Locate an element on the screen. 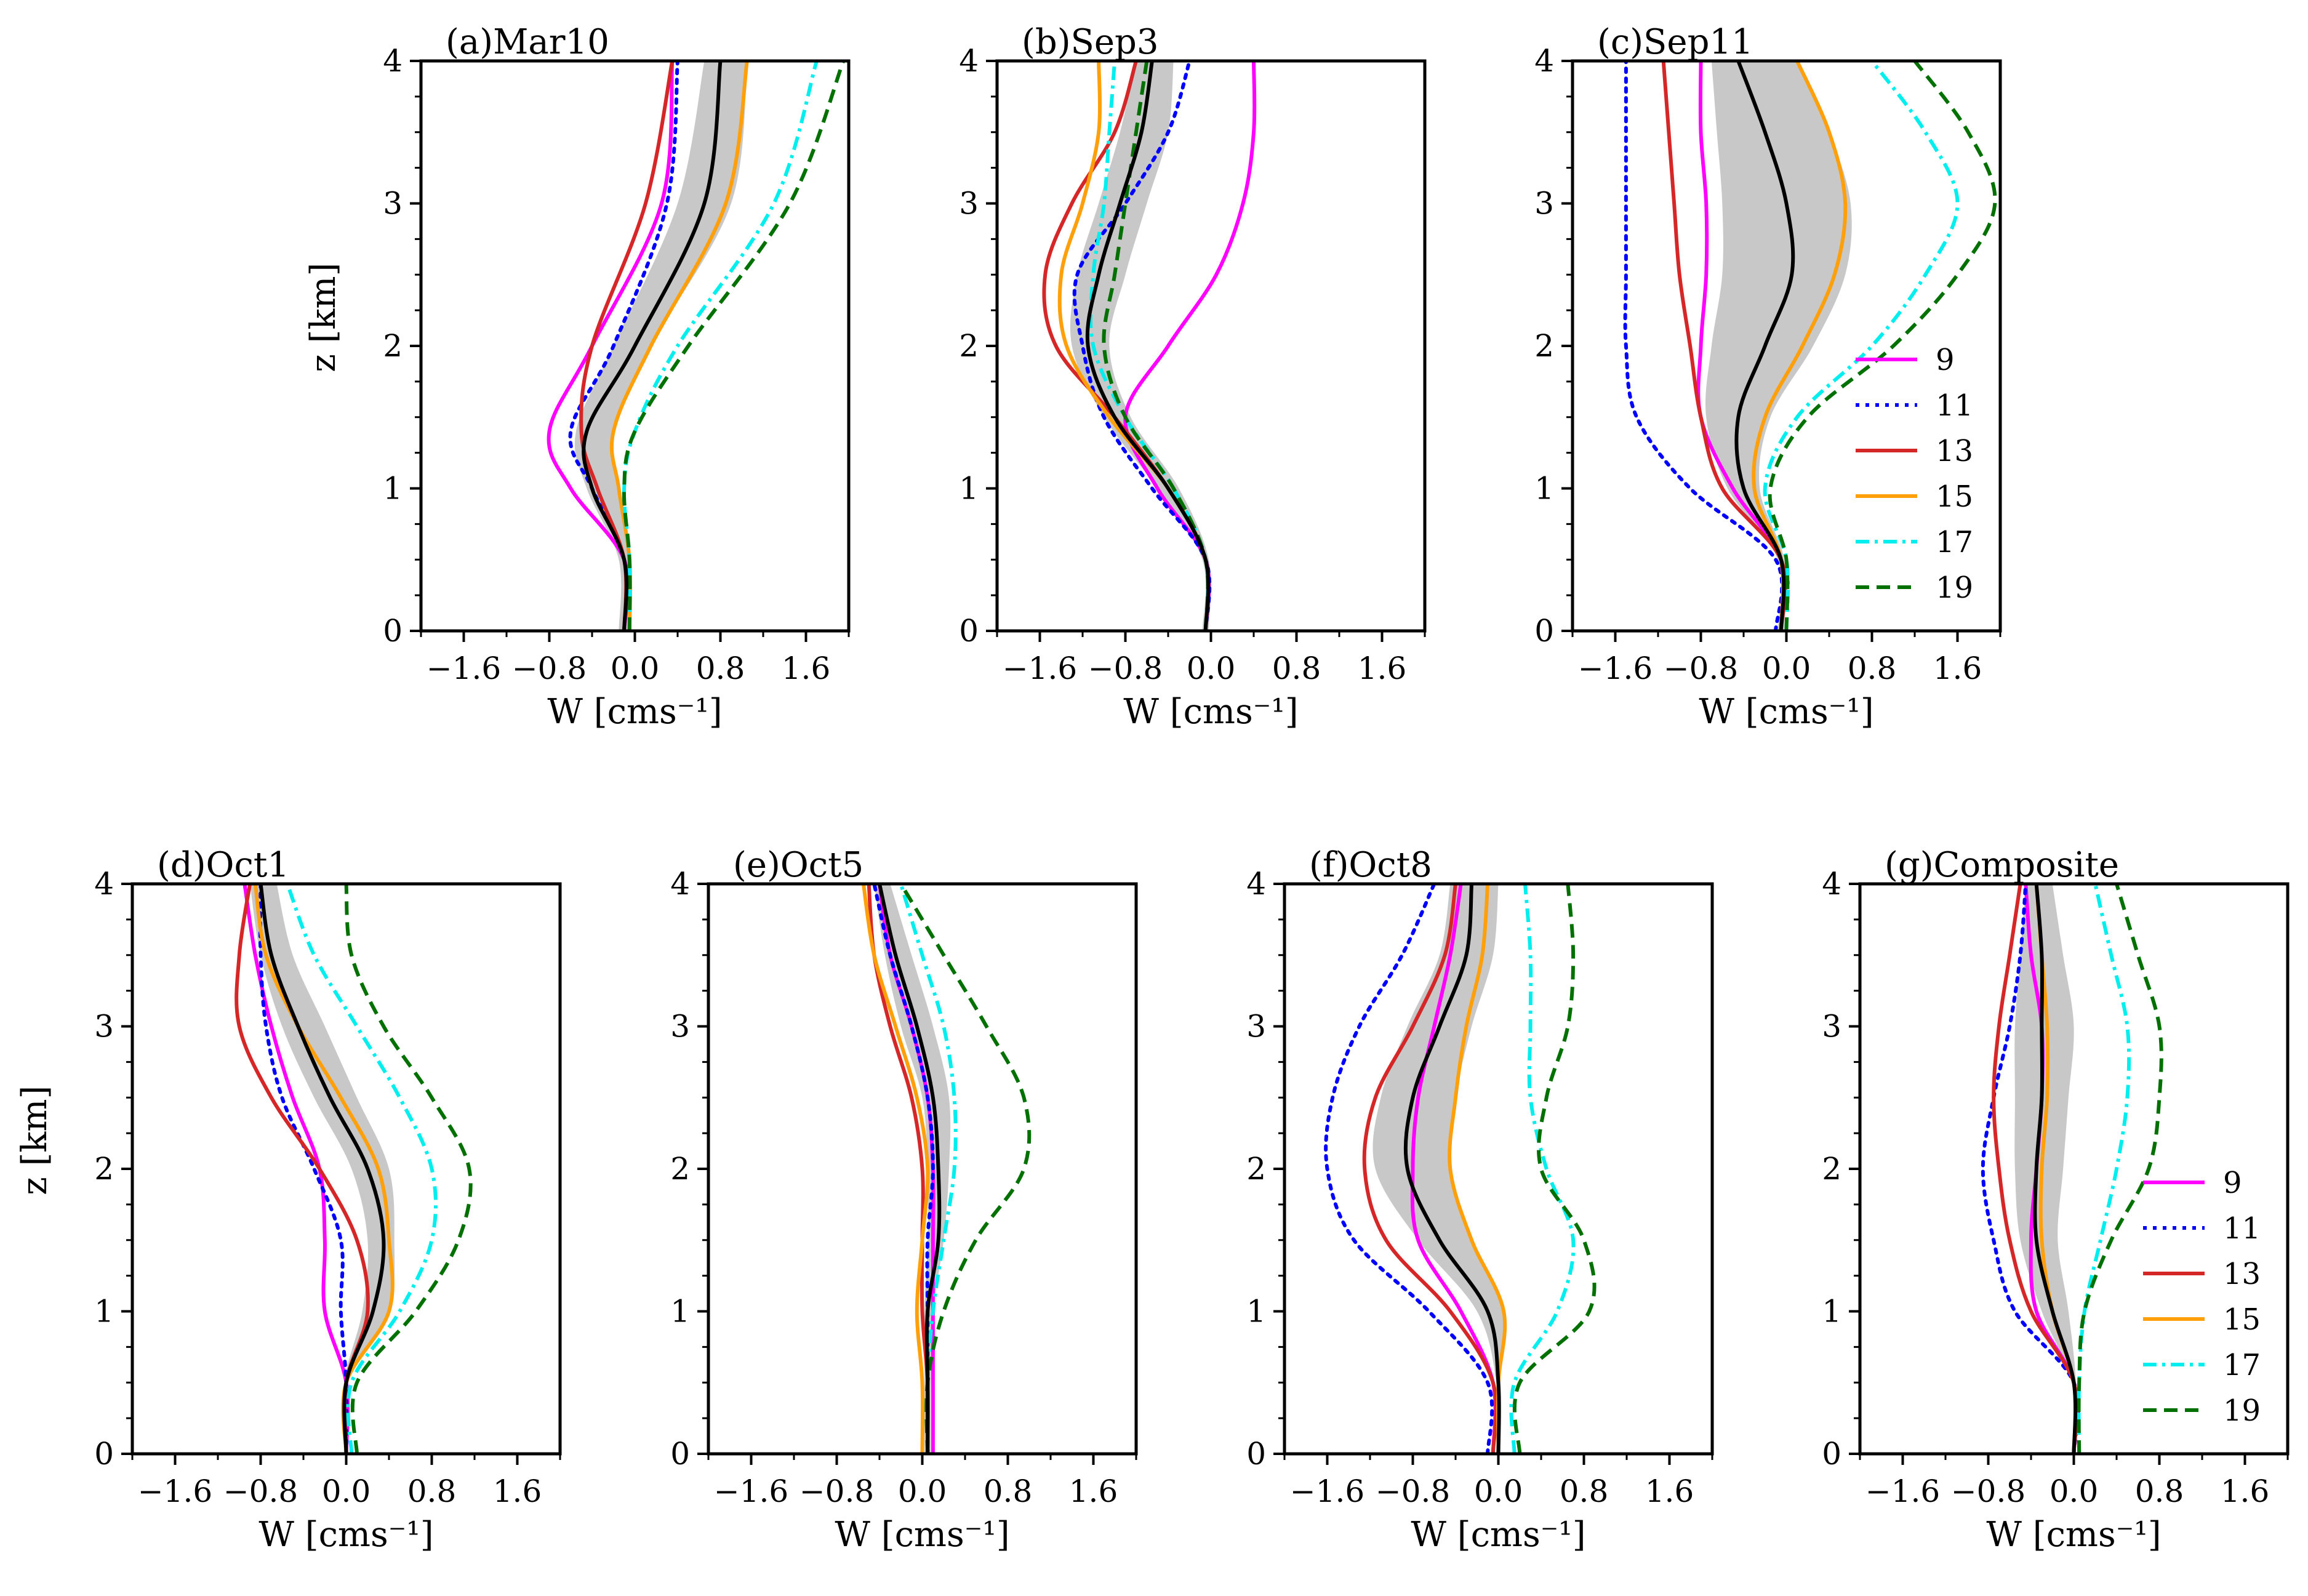 The height and width of the screenshot is (1596, 2308). panel-6: −1.6 −0.8 0.0 0.8 1.6 0 1 2 3 4 (f)Oct8 W [cms⁻¹] is located at coordinates (1480, 1200).